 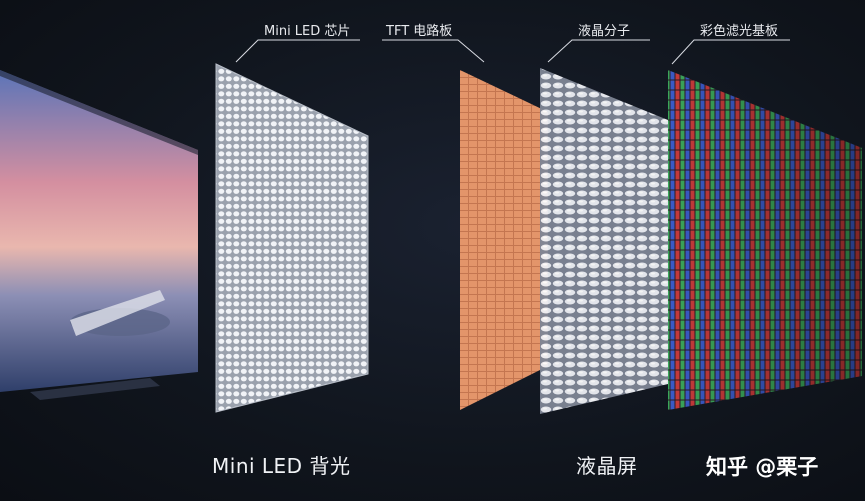 I want to click on label-color-filter: 彩色滤光基板, so click(x=739, y=31).